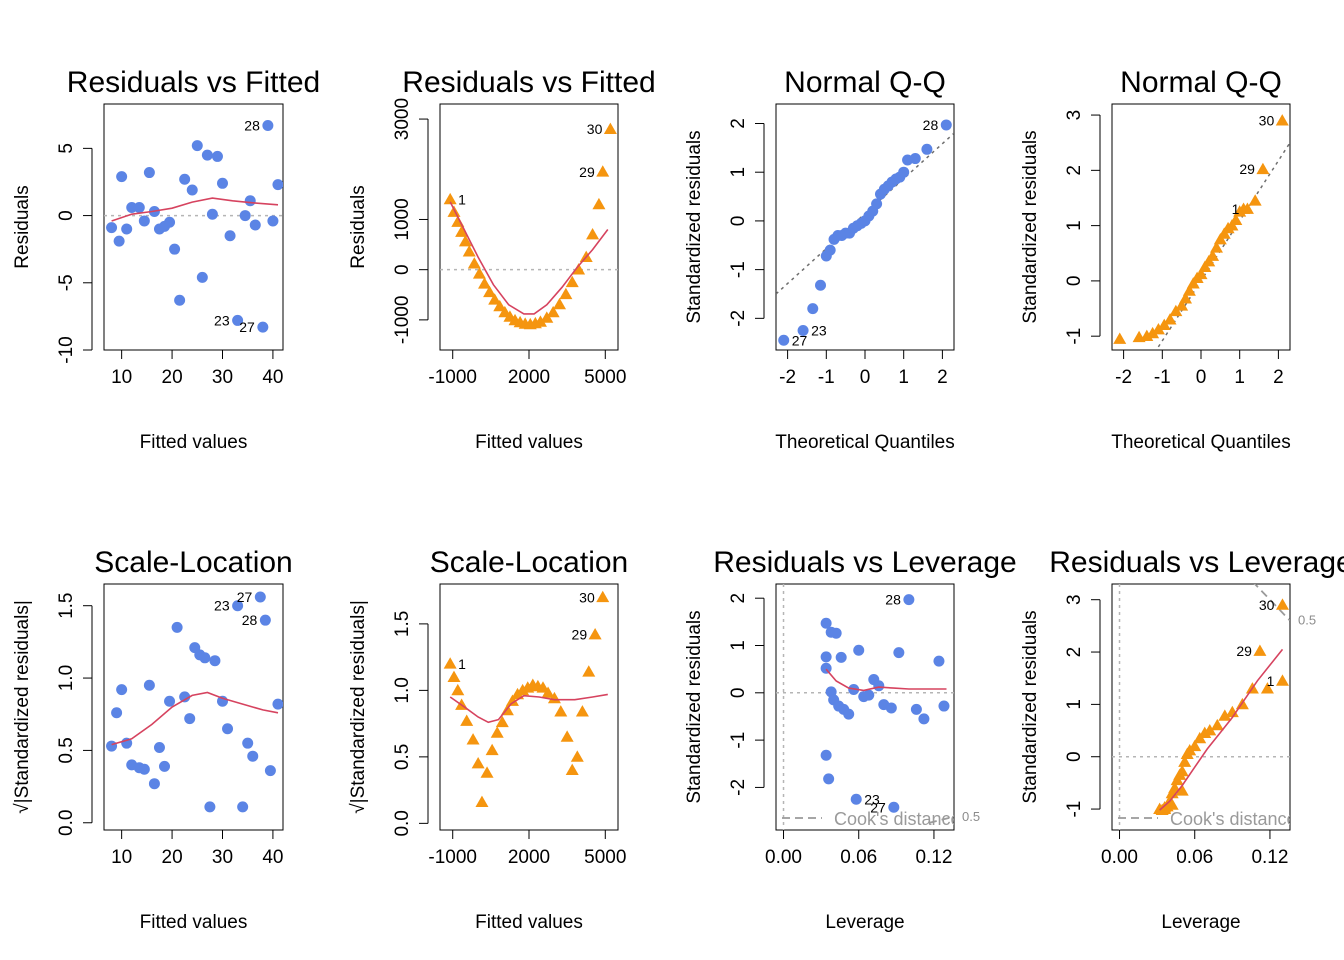 This screenshot has width=1344, height=960. What do you see at coordinates (738, 787) in the screenshot?
I see `y-tick-label: -2` at bounding box center [738, 787].